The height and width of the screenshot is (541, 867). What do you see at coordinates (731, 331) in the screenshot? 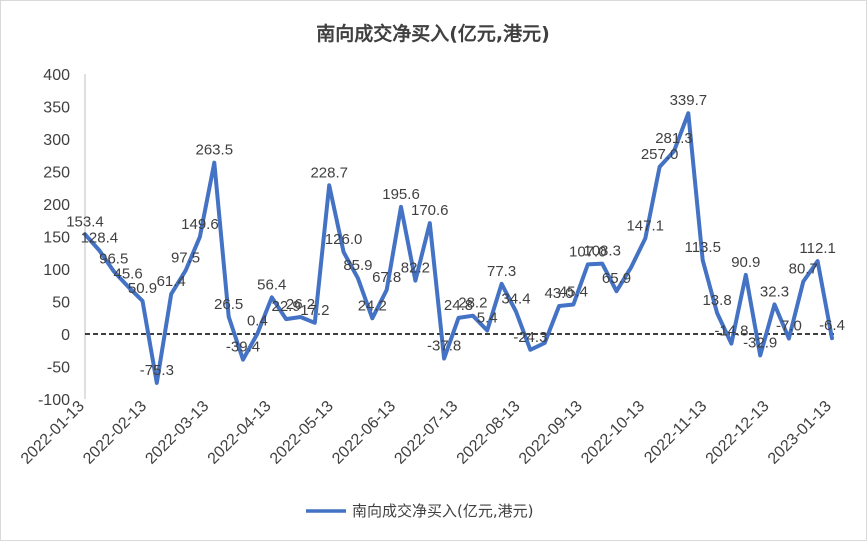
I see `data-label: -14.8` at bounding box center [731, 331].